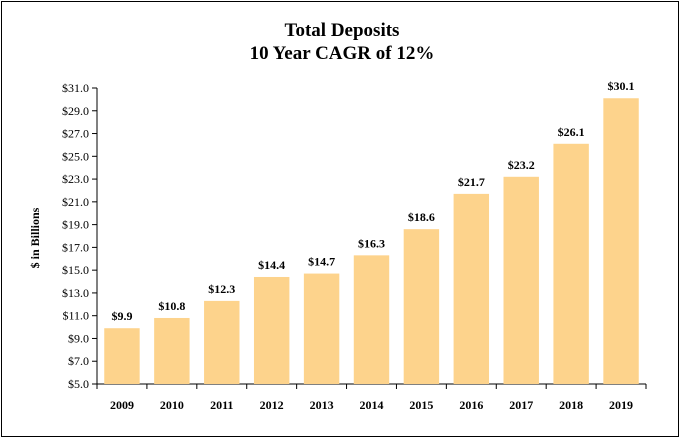 This screenshot has height=440, width=682. What do you see at coordinates (321, 262) in the screenshot?
I see `data-label-2013: $14.7` at bounding box center [321, 262].